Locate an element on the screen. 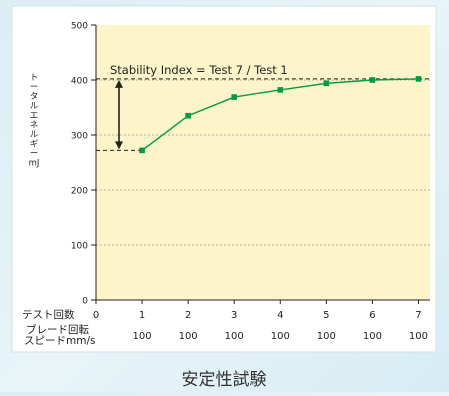 This screenshot has height=396, width=449. y-label-part-5: ネ is located at coordinates (34, 126).